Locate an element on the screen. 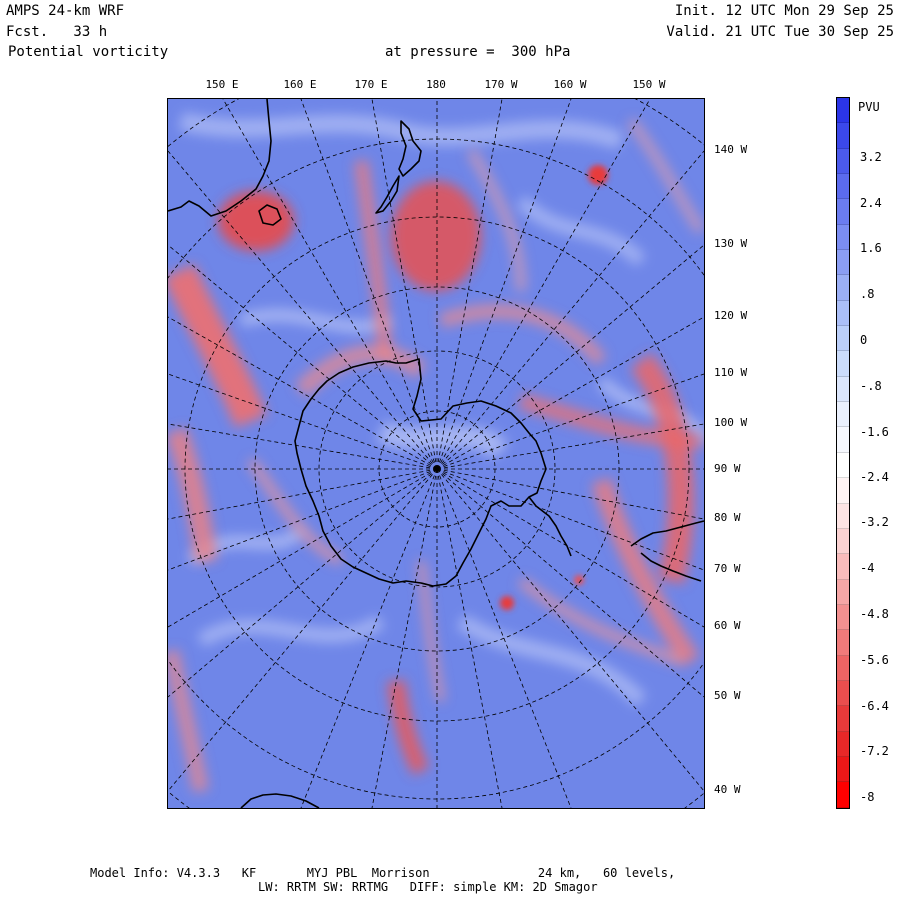 The height and width of the screenshot is (900, 900). antarctica-coastline is located at coordinates (420, 472).